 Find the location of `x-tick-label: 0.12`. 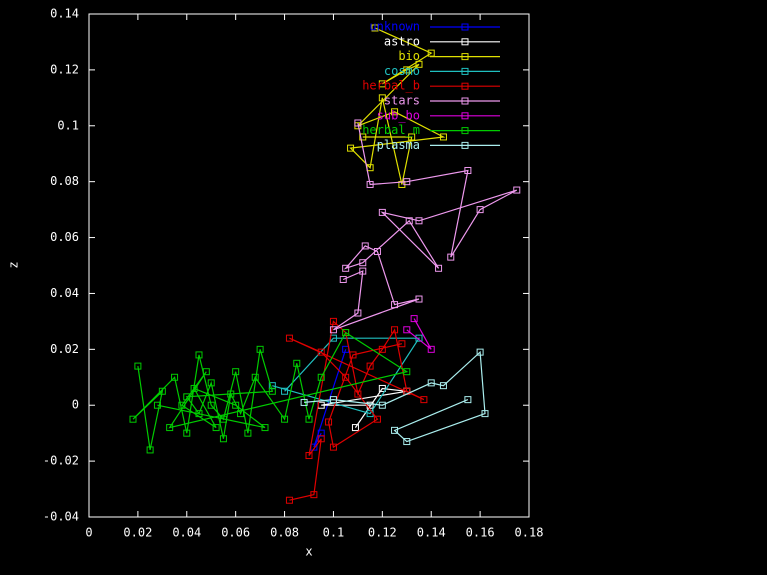

x-tick-label: 0.12 is located at coordinates (382, 533).